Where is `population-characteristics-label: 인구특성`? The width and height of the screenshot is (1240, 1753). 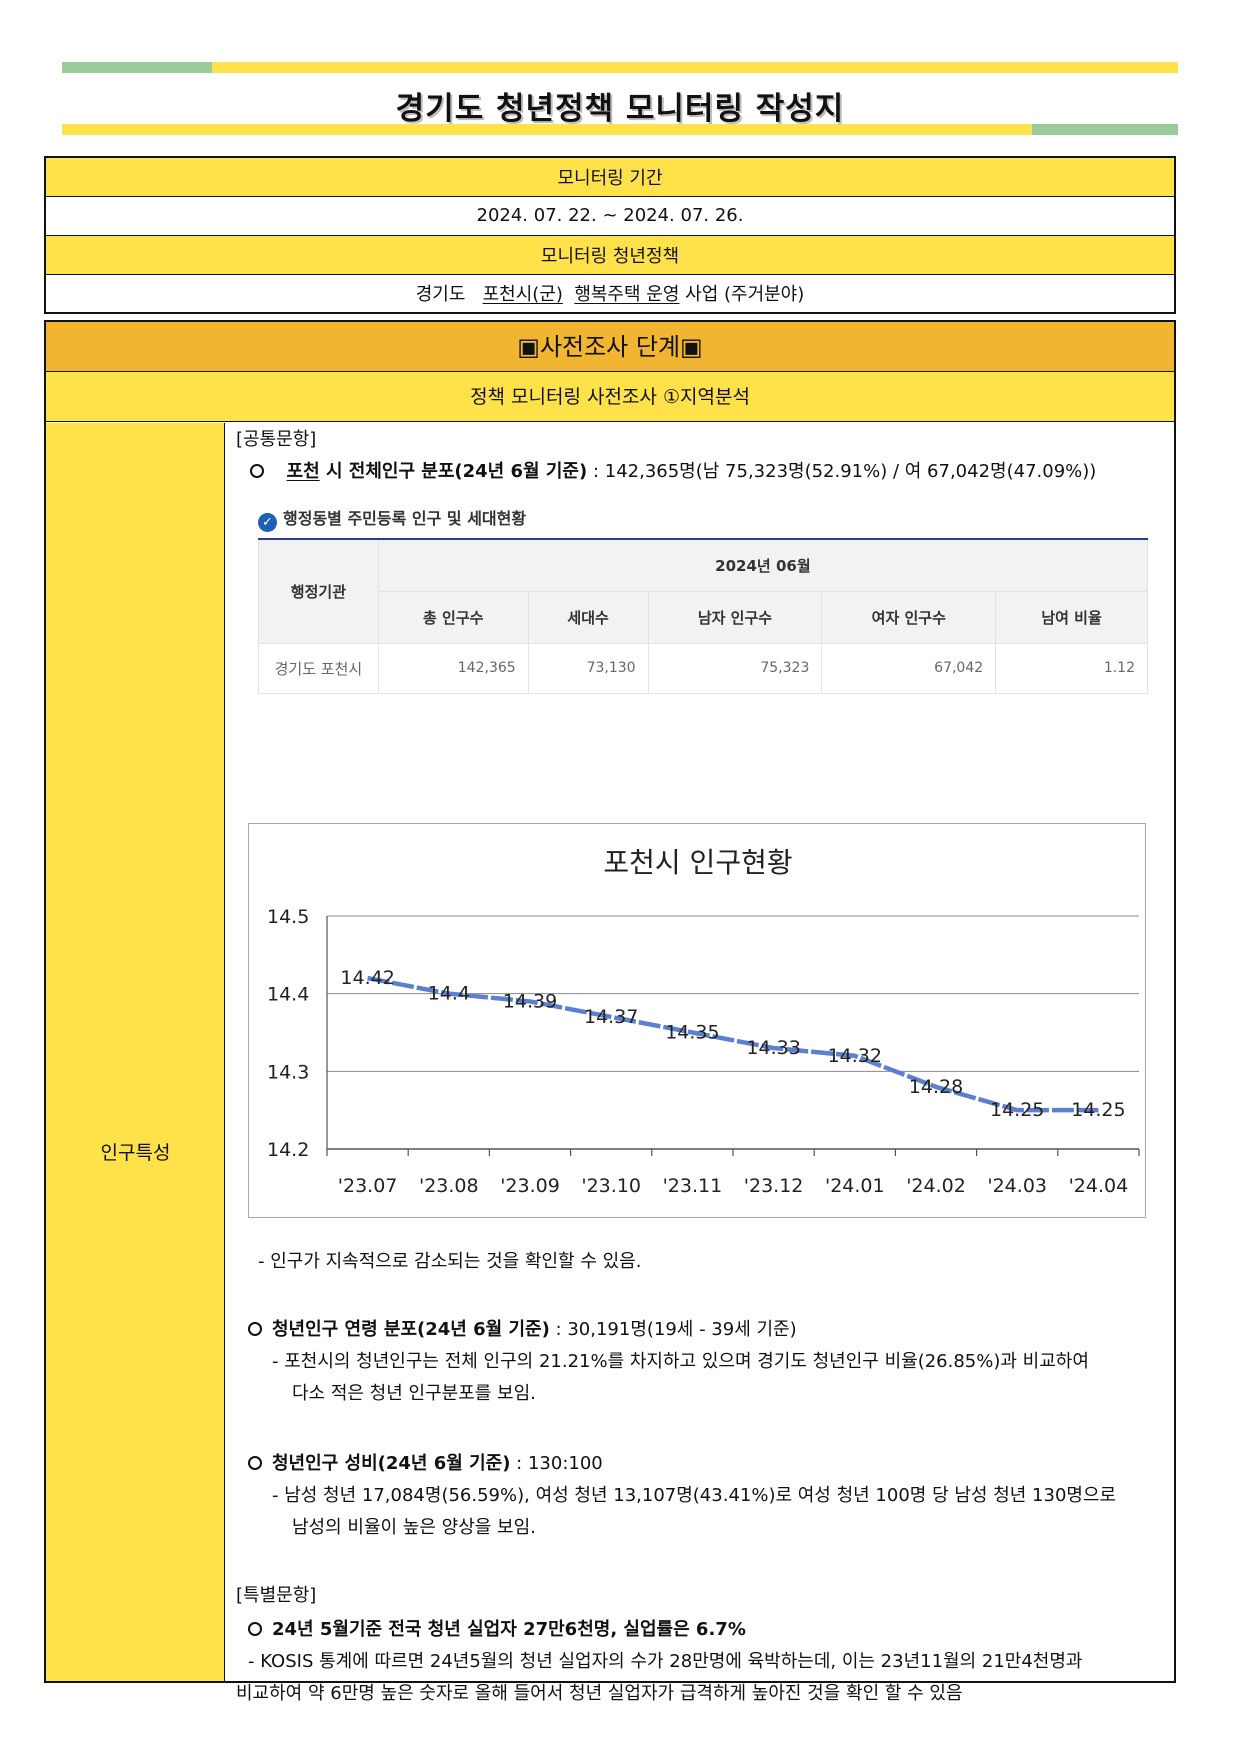 population-characteristics-label: 인구특성 is located at coordinates (135, 1153).